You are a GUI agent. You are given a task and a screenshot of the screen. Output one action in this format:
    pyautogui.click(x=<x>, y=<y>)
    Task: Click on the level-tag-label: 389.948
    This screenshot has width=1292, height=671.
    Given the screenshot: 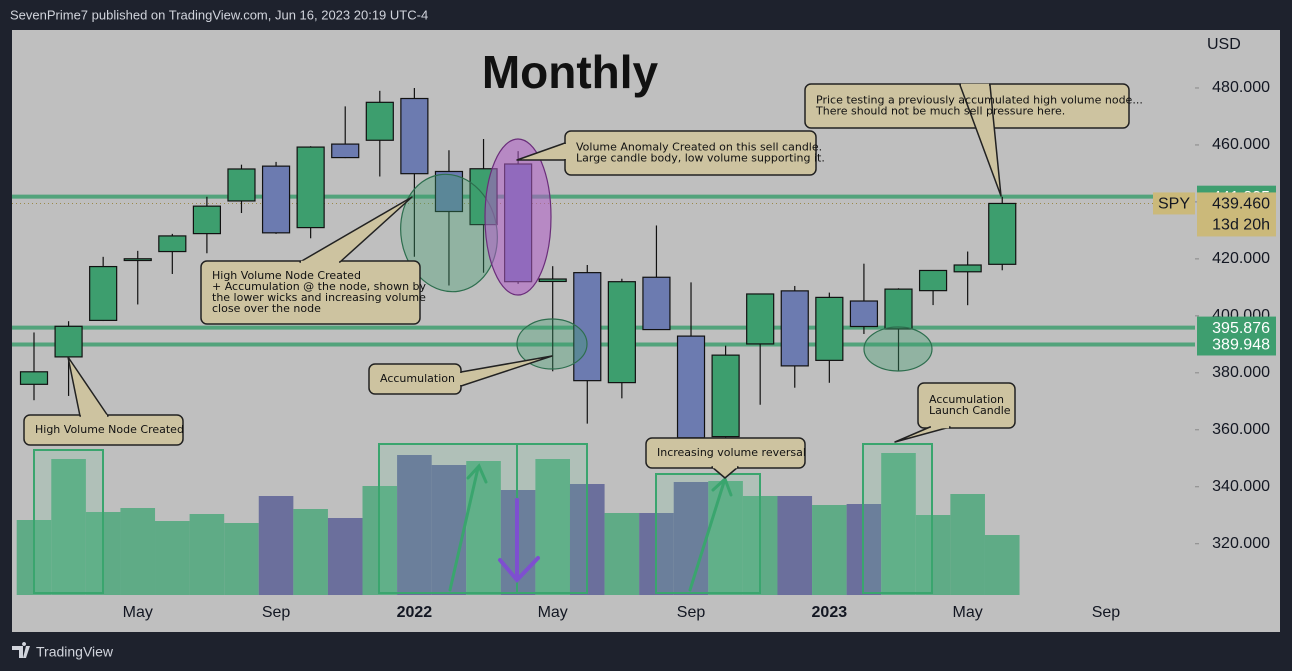 What is the action you would take?
    pyautogui.click(x=1241, y=345)
    